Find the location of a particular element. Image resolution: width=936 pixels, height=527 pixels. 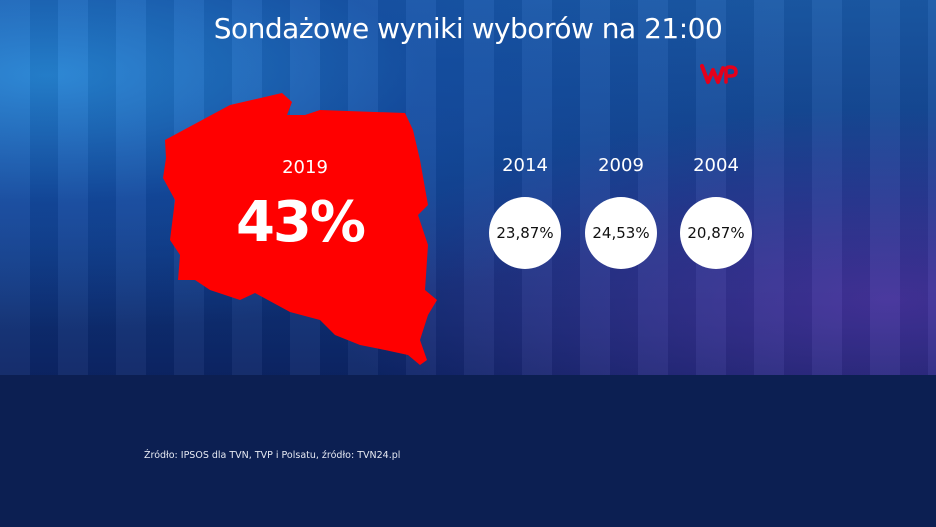

page-title: Sondażowe wyniki wyborów na 21:00 is located at coordinates (468, 28).